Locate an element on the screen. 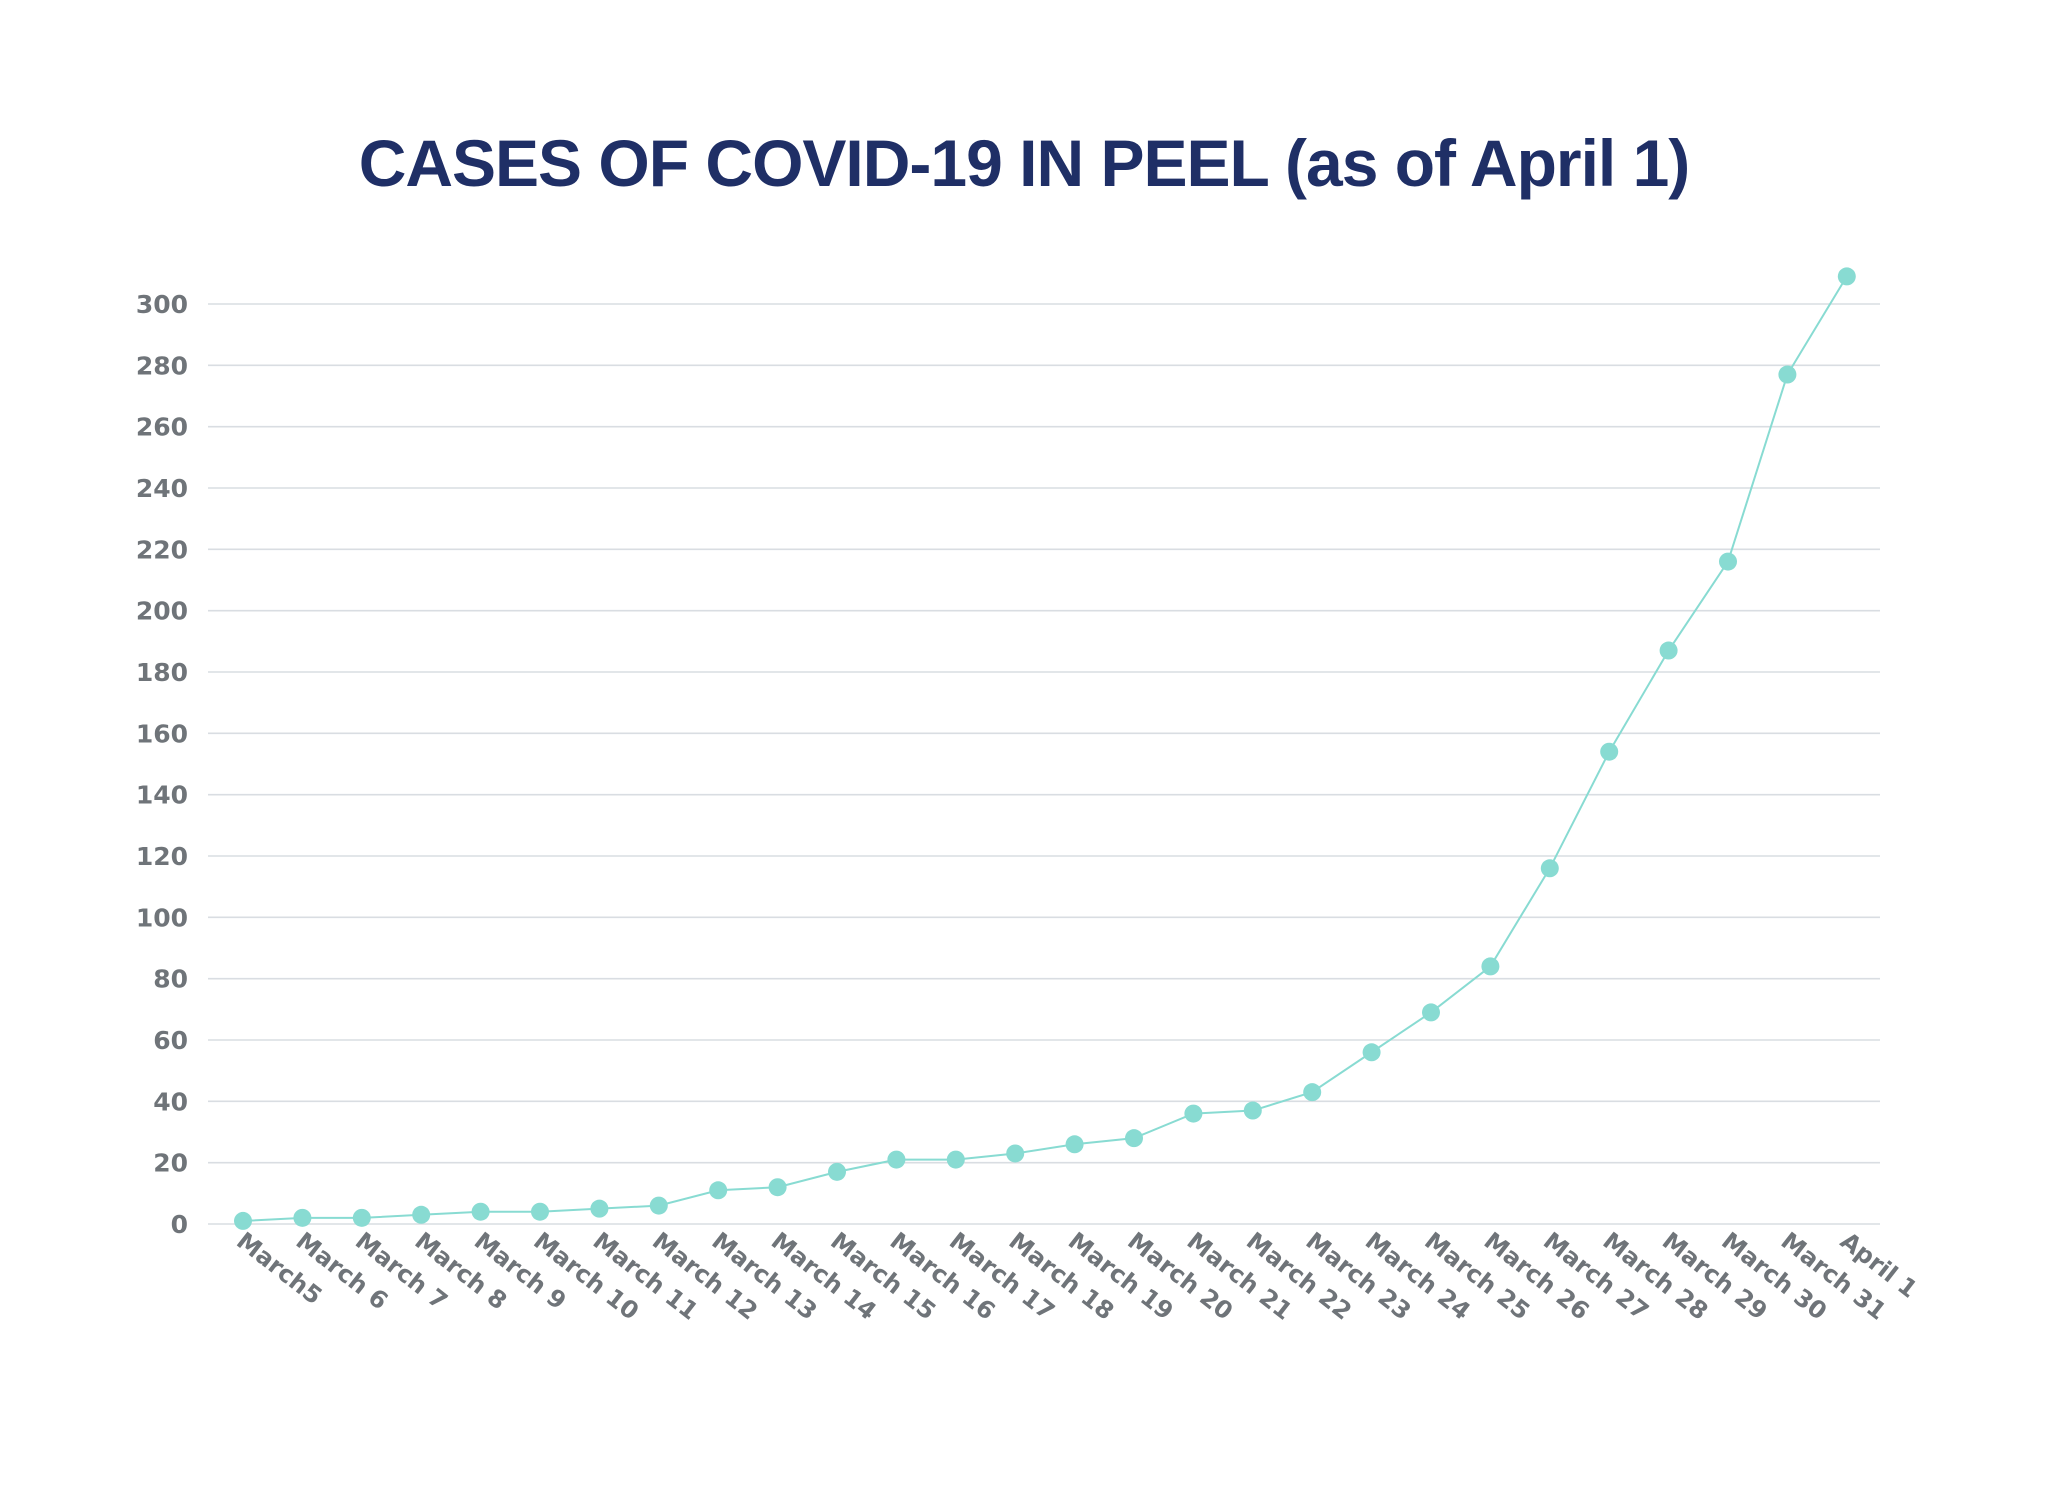  y-tick-label: 300 is located at coordinates (162, 304).